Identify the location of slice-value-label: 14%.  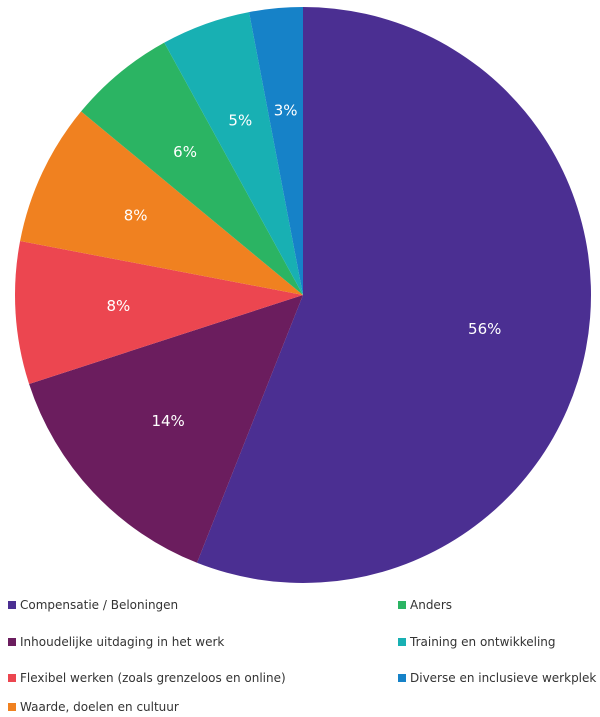
(167, 421).